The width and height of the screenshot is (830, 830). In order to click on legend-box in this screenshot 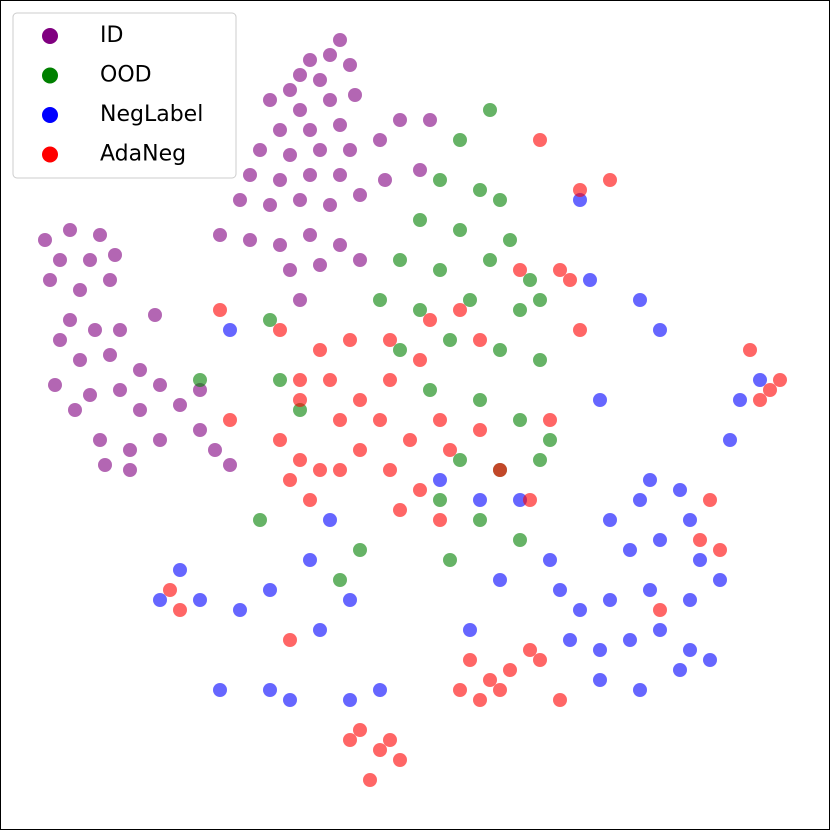, I will do `click(124, 95)`.